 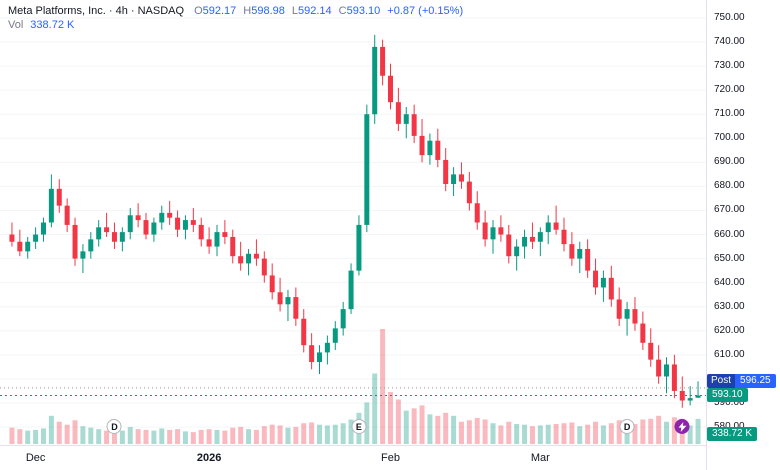 What do you see at coordinates (359, 426) in the screenshot?
I see `earnings-marker: E` at bounding box center [359, 426].